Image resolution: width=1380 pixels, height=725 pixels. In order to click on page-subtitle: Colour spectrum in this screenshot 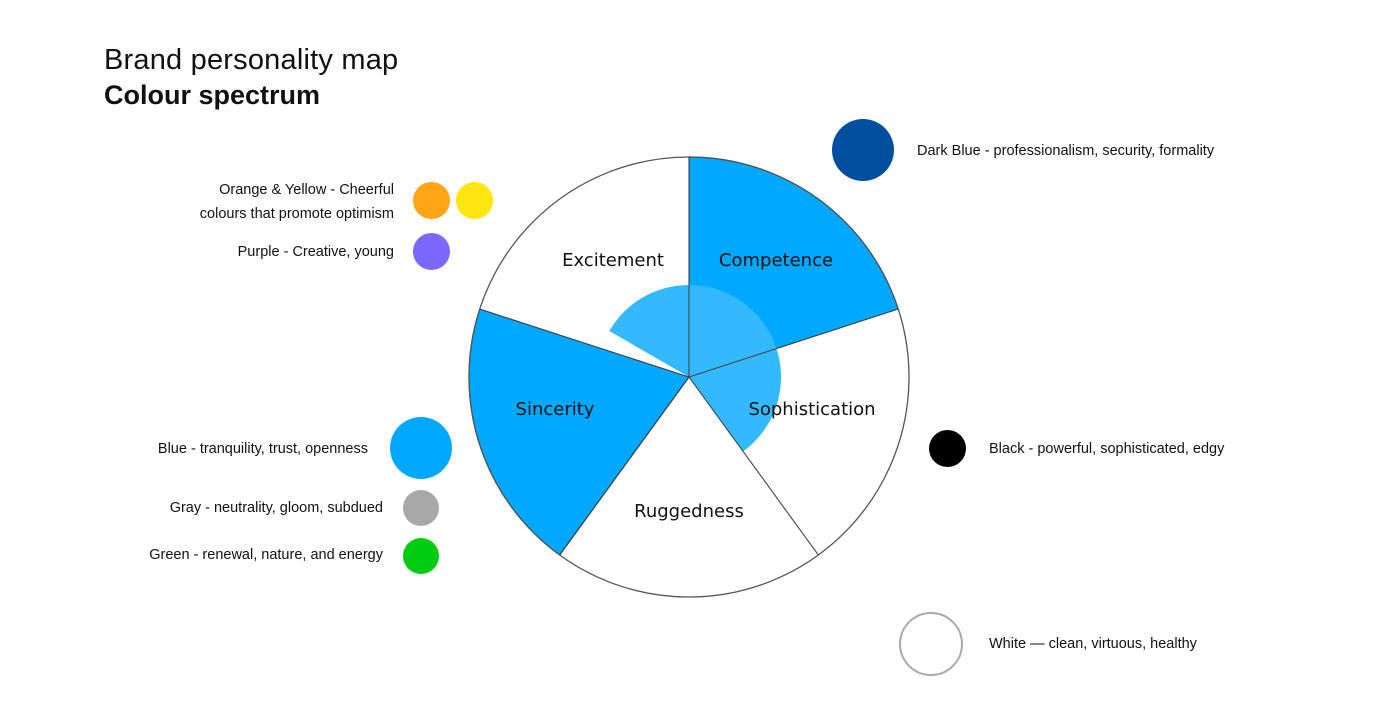, I will do `click(212, 95)`.